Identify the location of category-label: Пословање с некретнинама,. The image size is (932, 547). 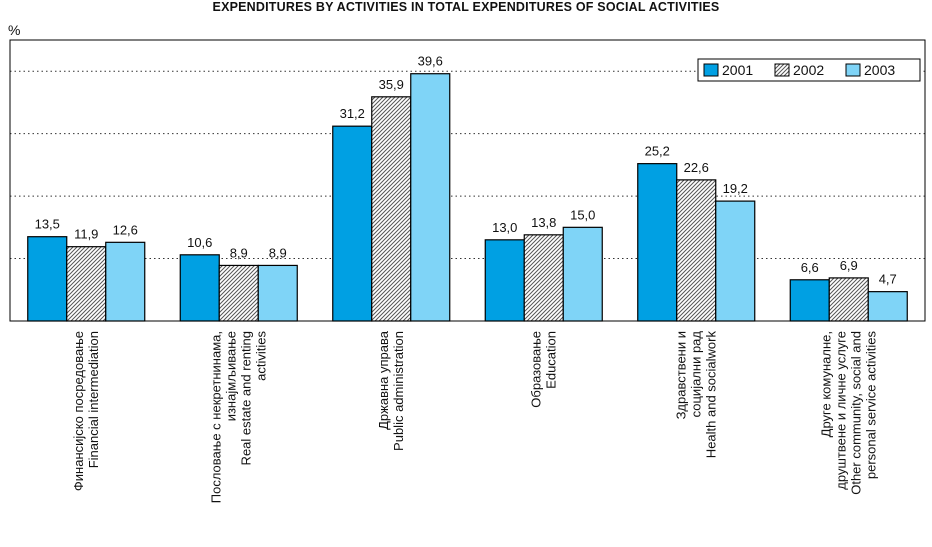
(215, 417).